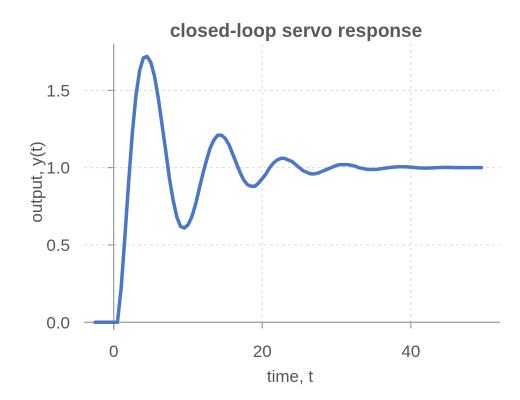  I want to click on x-tick-label-1: 20, so click(262, 351).